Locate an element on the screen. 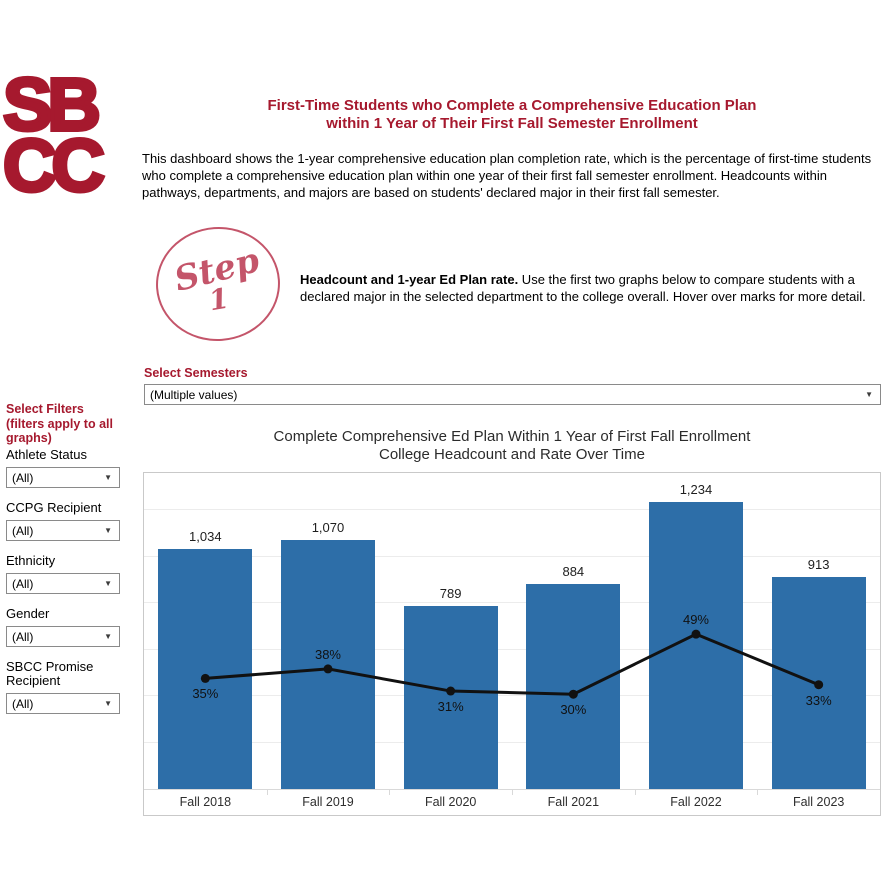  step-1-heading: Headcount and 1-year Ed Plan rate. is located at coordinates (409, 279).